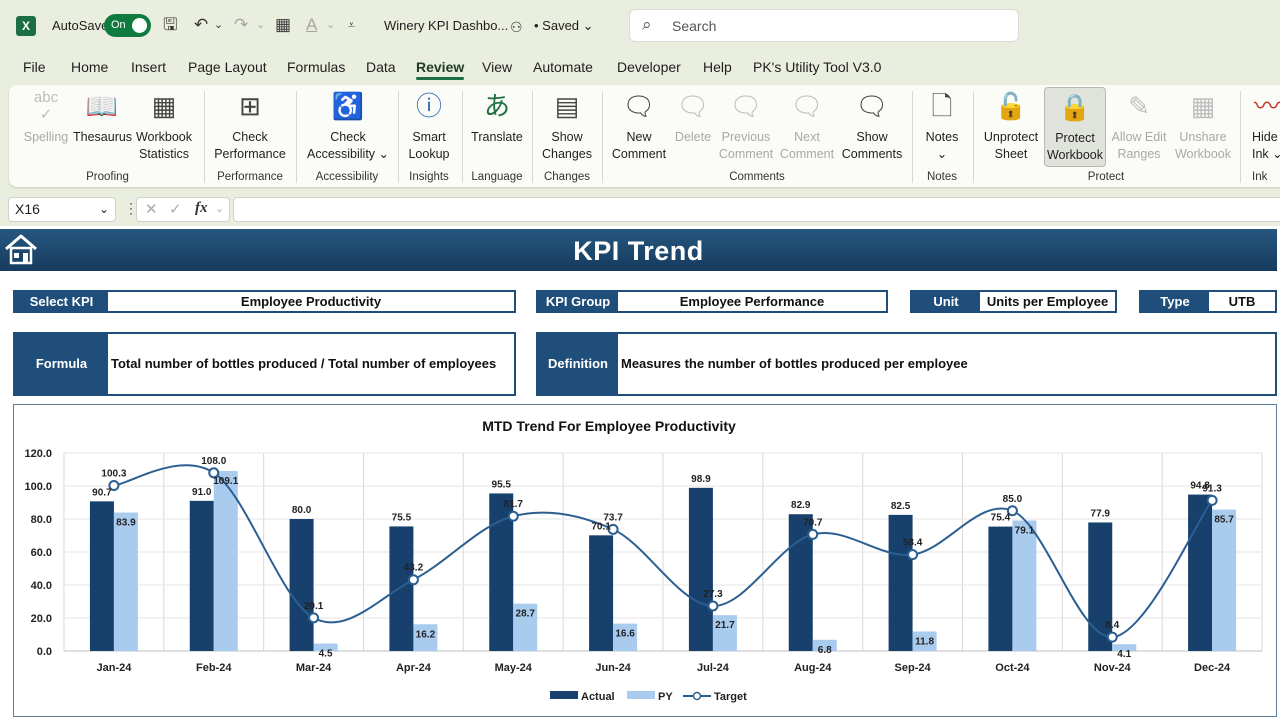 The height and width of the screenshot is (718, 1280). Describe the element at coordinates (1011, 126) in the screenshot. I see `unprotect-sheet-button: 🔓 Unprotect Sheet` at that location.